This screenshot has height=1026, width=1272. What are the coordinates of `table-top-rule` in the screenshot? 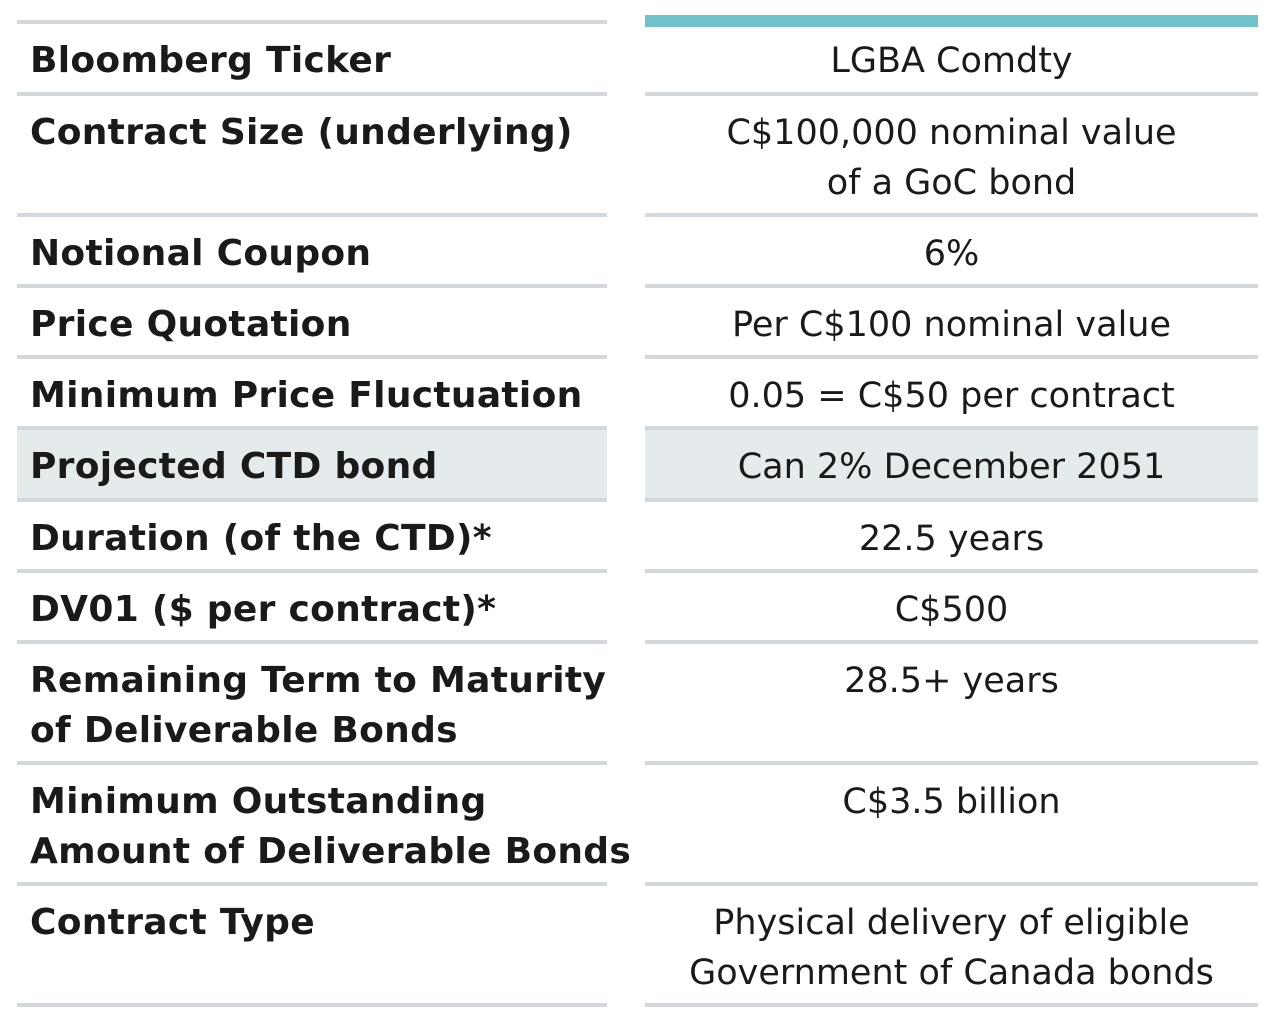 It's located at (312, 22).